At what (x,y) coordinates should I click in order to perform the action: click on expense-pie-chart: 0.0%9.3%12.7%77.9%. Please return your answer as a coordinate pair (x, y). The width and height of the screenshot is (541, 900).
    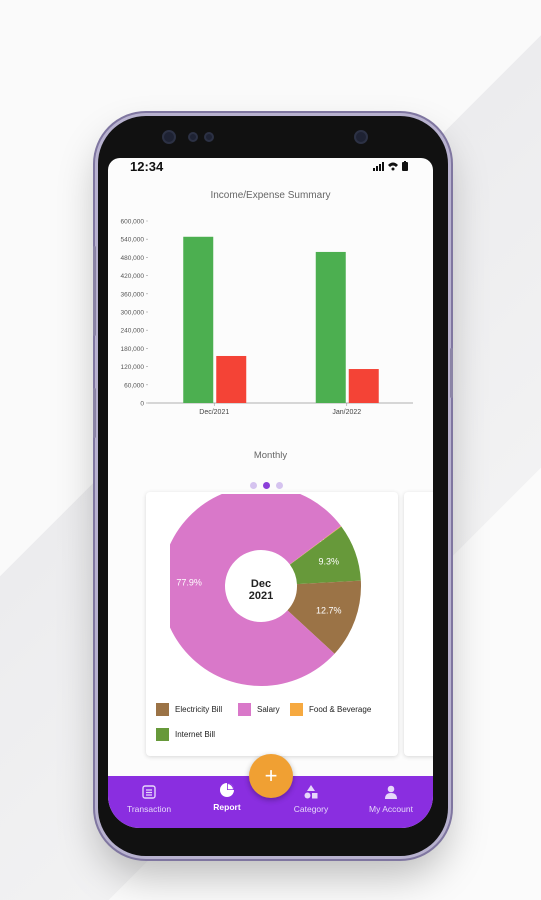
    Looking at the image, I should click on (265, 590).